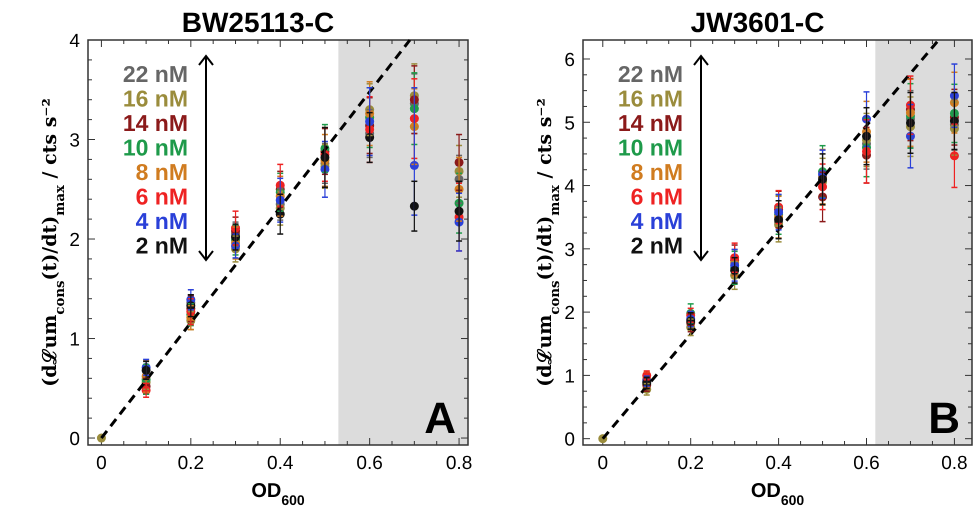 This screenshot has height=513, width=978. Describe the element at coordinates (258, 22) in the screenshot. I see `chart-title: BW25113-C` at that location.